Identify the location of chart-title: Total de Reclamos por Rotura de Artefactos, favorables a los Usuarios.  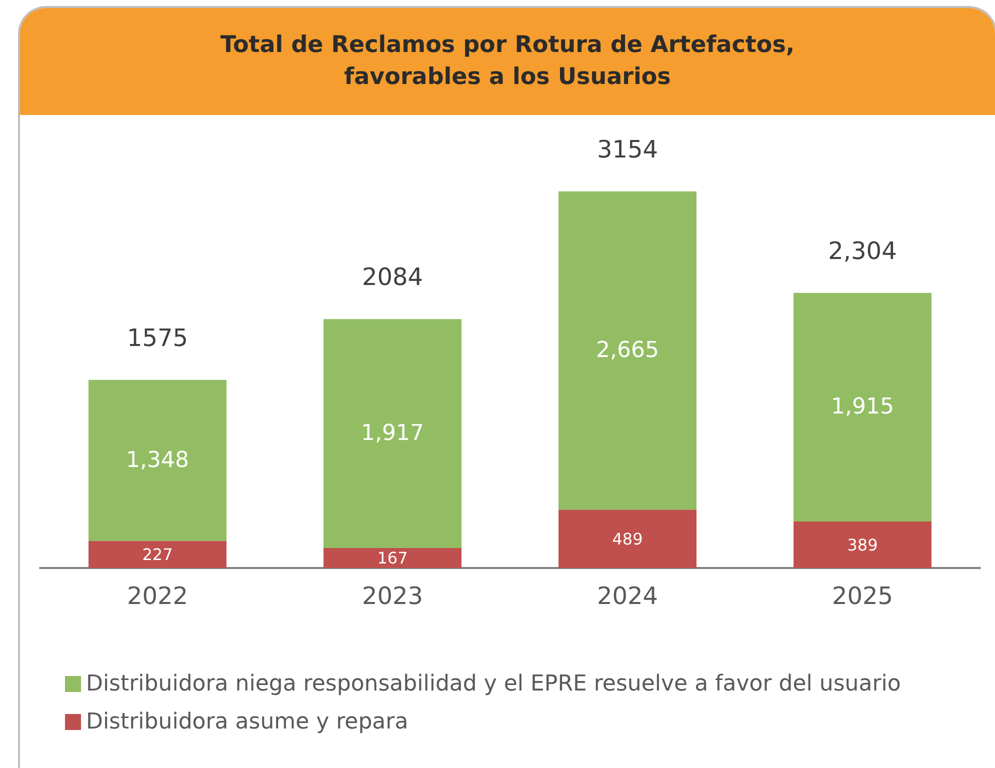
(507, 61).